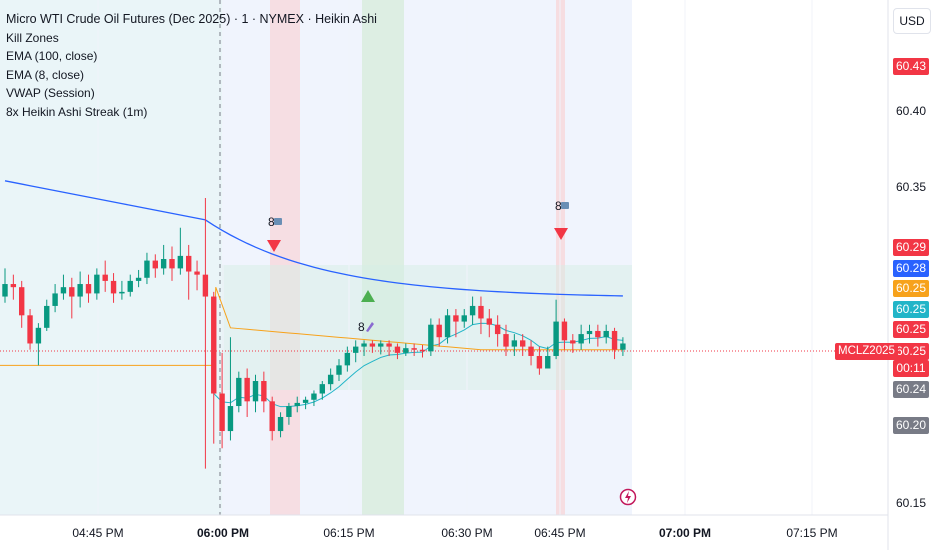 This screenshot has width=932, height=550. I want to click on ema100-line, so click(313, 238).